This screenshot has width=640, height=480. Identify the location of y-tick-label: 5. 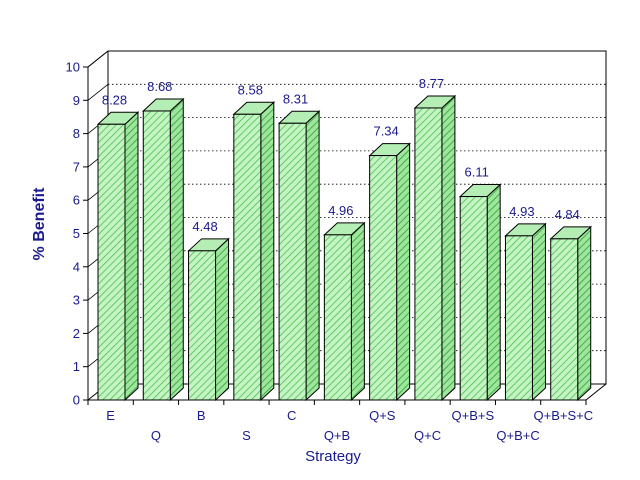
(76, 233).